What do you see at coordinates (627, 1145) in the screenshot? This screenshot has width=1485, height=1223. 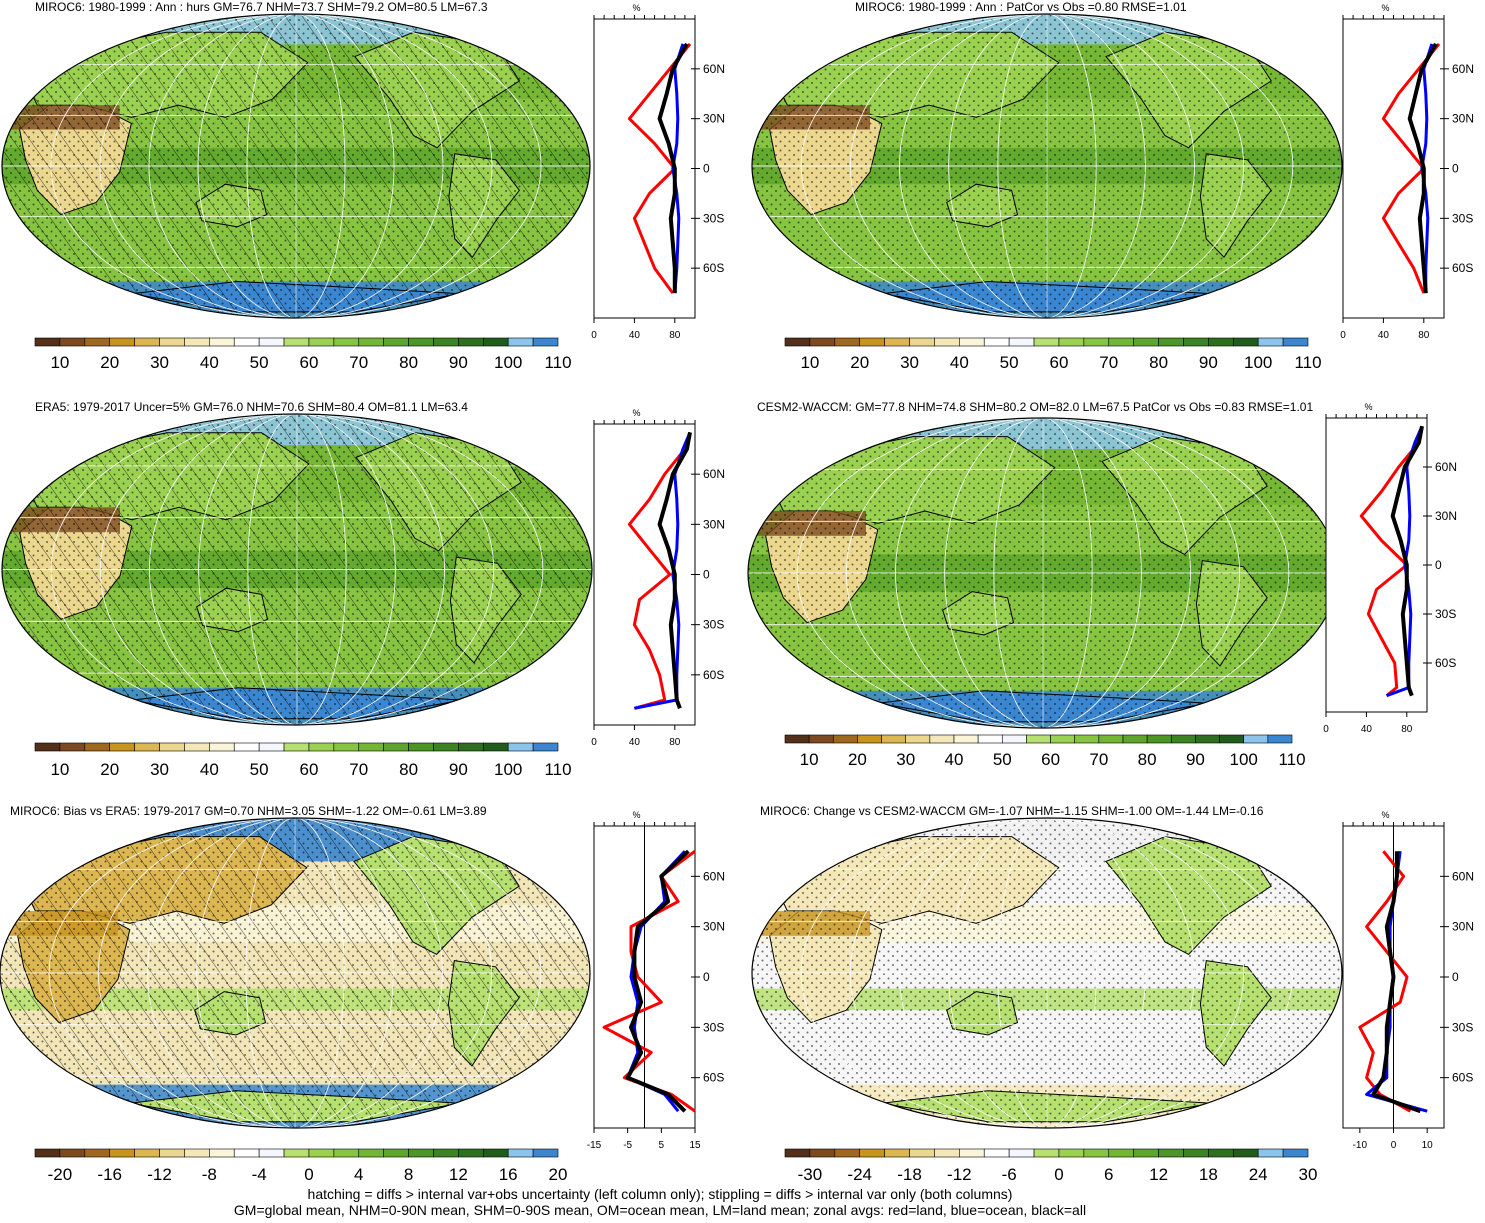 I see `profile-xtick-label: -5` at bounding box center [627, 1145].